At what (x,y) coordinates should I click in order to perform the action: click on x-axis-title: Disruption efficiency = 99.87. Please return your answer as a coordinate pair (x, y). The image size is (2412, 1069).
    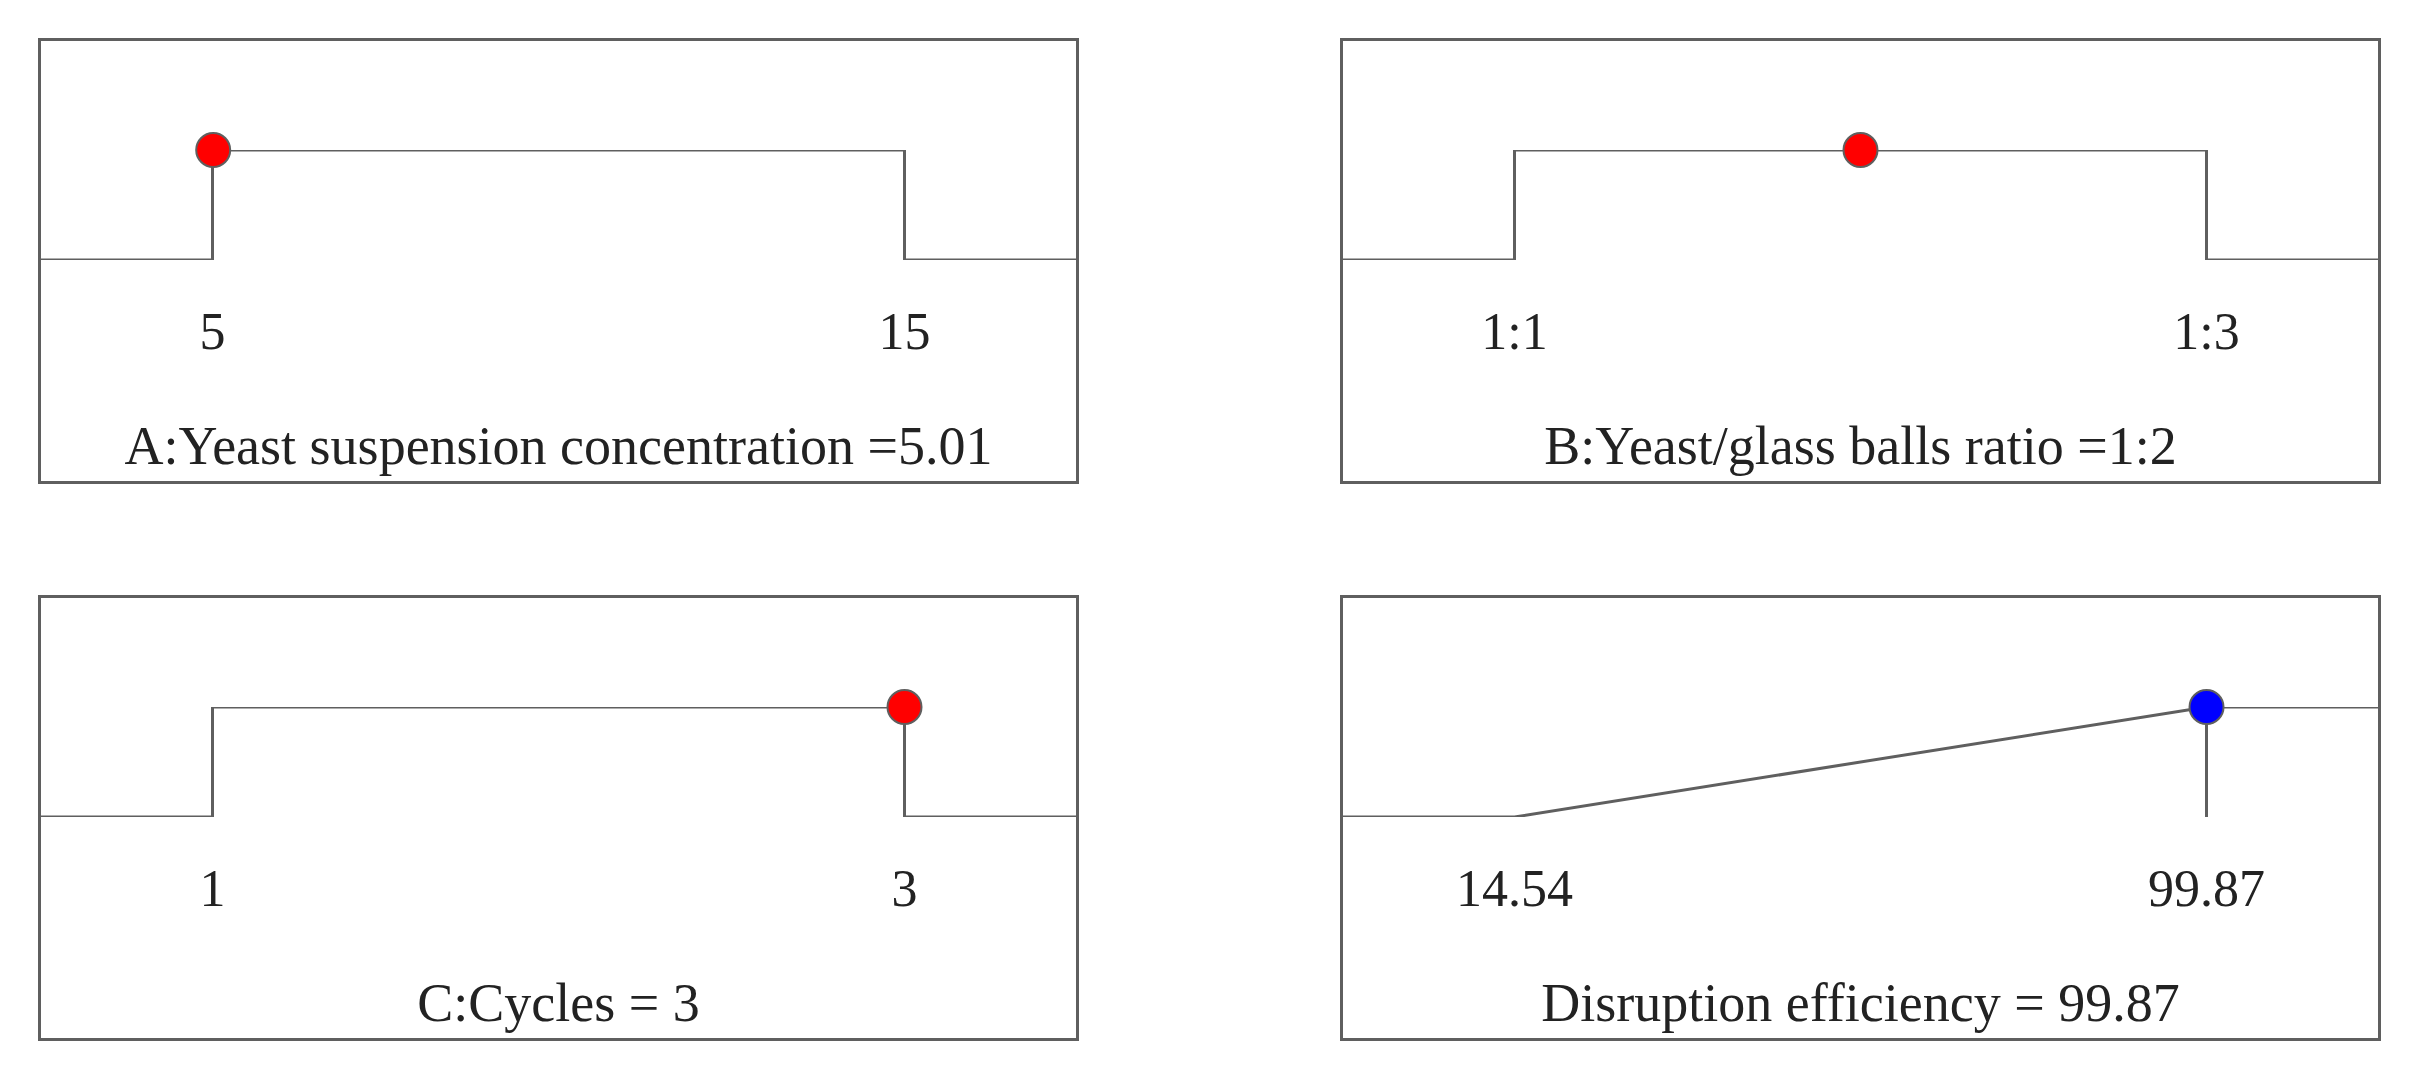
    Looking at the image, I should click on (1860, 1002).